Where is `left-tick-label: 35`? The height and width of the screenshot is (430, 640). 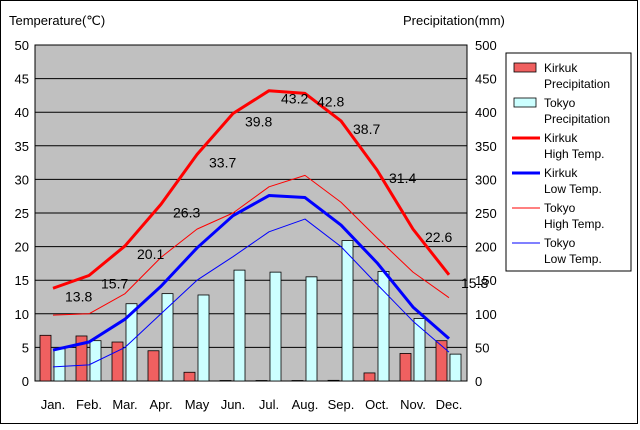
left-tick-label: 35 is located at coordinates (22, 146).